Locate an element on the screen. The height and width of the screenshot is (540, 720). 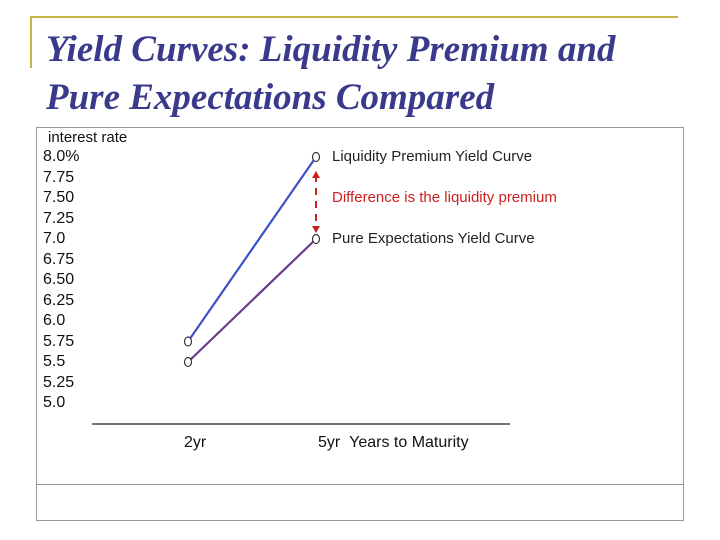
liquidity-premium-series-line is located at coordinates (252, 249).